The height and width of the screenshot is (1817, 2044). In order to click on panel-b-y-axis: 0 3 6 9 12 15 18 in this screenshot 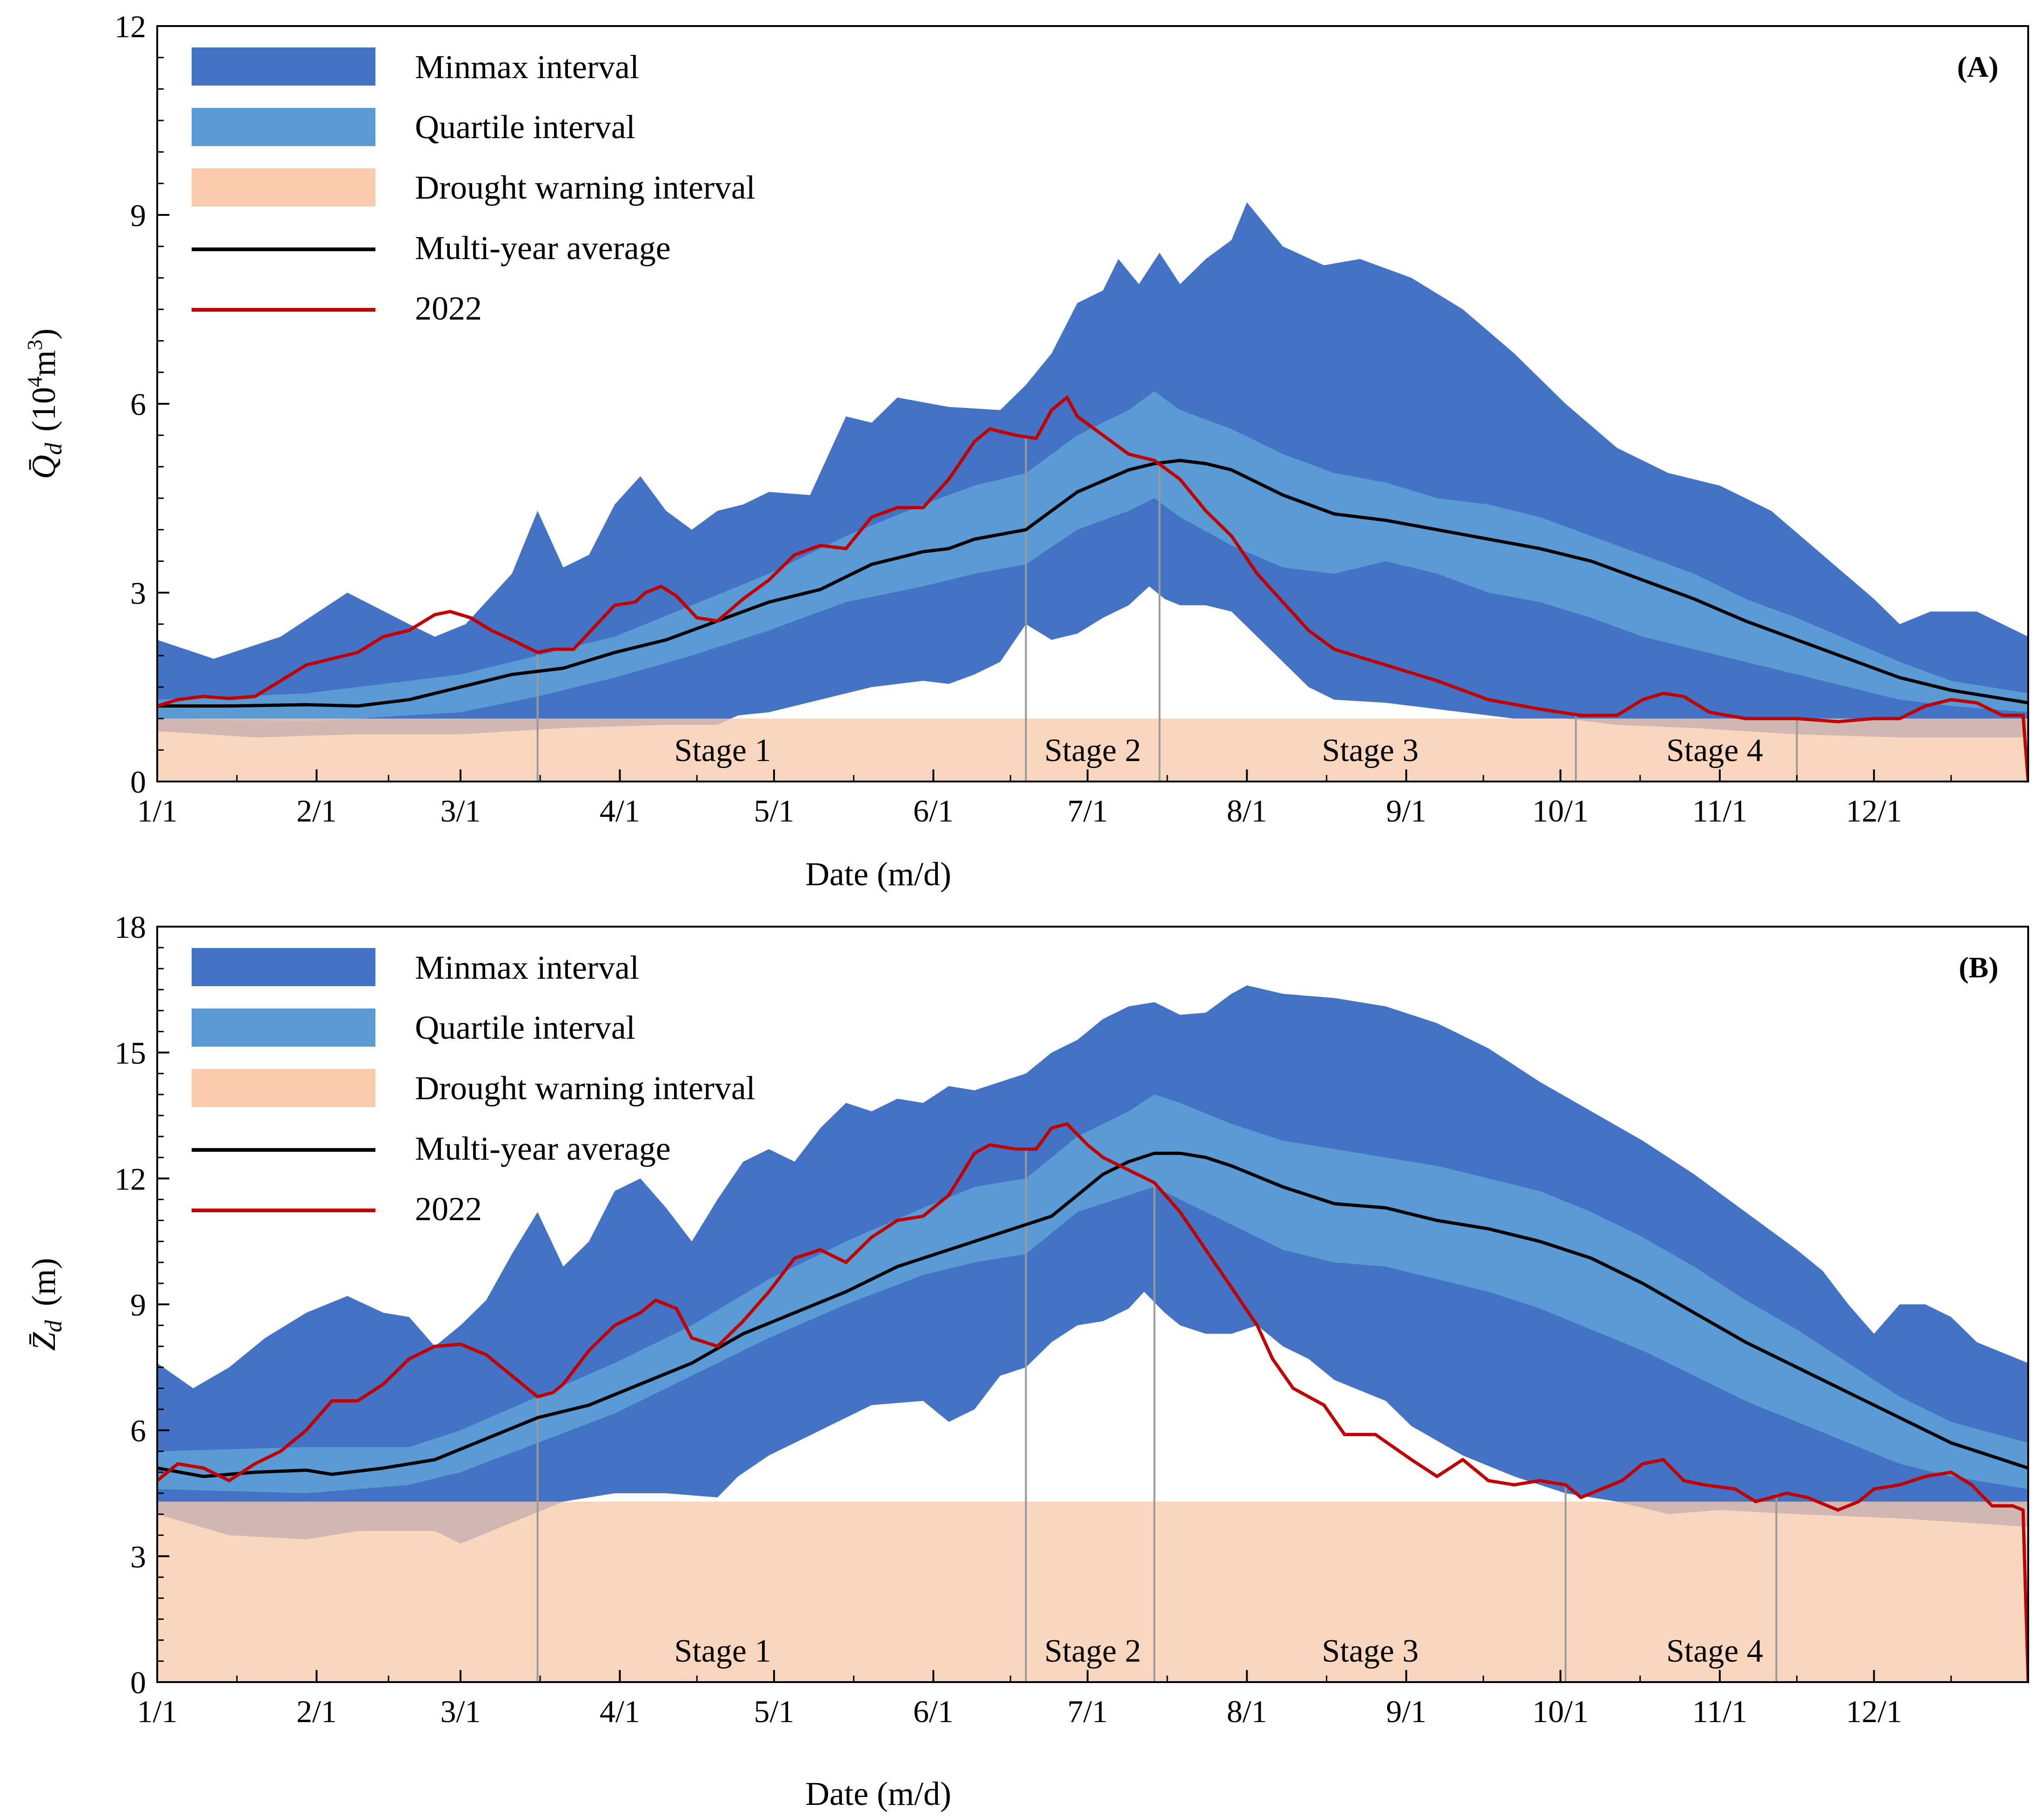, I will do `click(141, 1305)`.